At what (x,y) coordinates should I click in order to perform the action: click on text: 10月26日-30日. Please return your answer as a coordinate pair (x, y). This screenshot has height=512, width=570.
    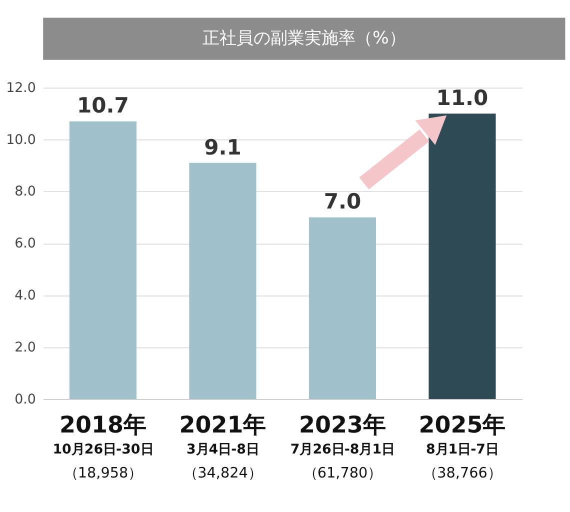
    Looking at the image, I should click on (103, 450).